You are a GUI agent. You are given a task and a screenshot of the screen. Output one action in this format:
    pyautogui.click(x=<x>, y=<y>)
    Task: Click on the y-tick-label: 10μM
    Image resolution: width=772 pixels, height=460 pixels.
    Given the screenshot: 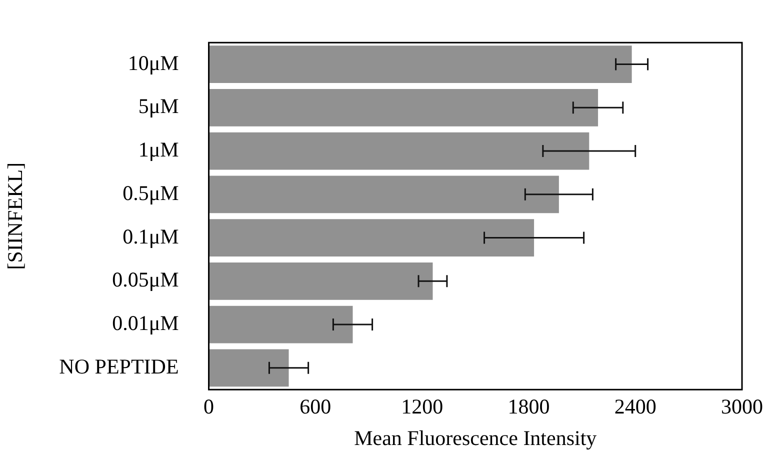 What is the action you would take?
    pyautogui.click(x=154, y=62)
    